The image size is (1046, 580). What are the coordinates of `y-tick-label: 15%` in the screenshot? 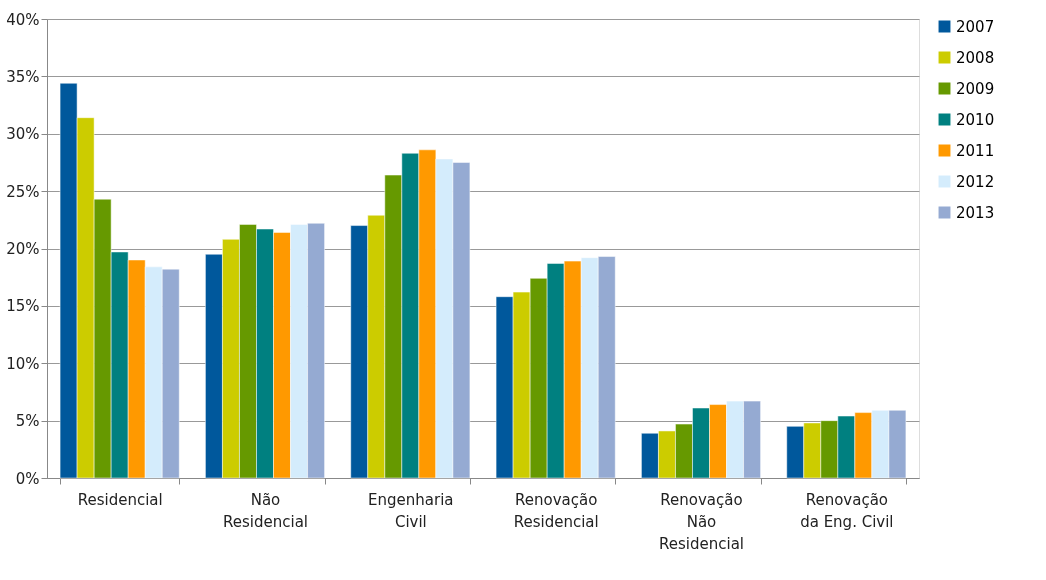 It's located at (23, 306).